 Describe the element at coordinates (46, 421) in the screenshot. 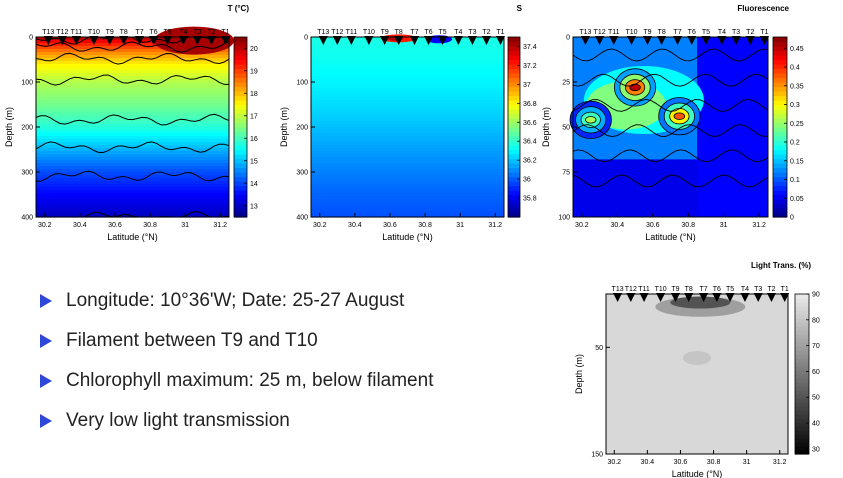

I see `bullet-arrow-icon` at that location.